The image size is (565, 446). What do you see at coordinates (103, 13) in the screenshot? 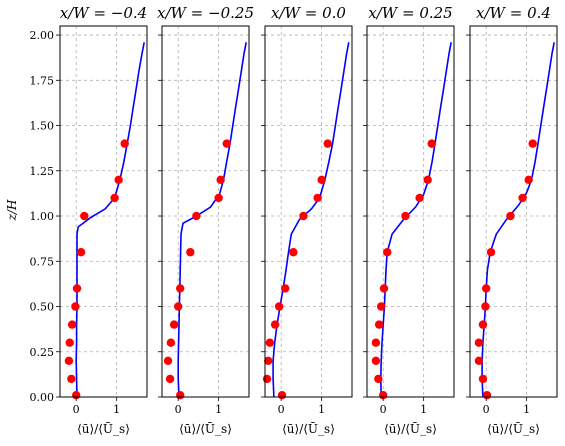
I see `panel-title: x/W = −0.4` at bounding box center [103, 13].